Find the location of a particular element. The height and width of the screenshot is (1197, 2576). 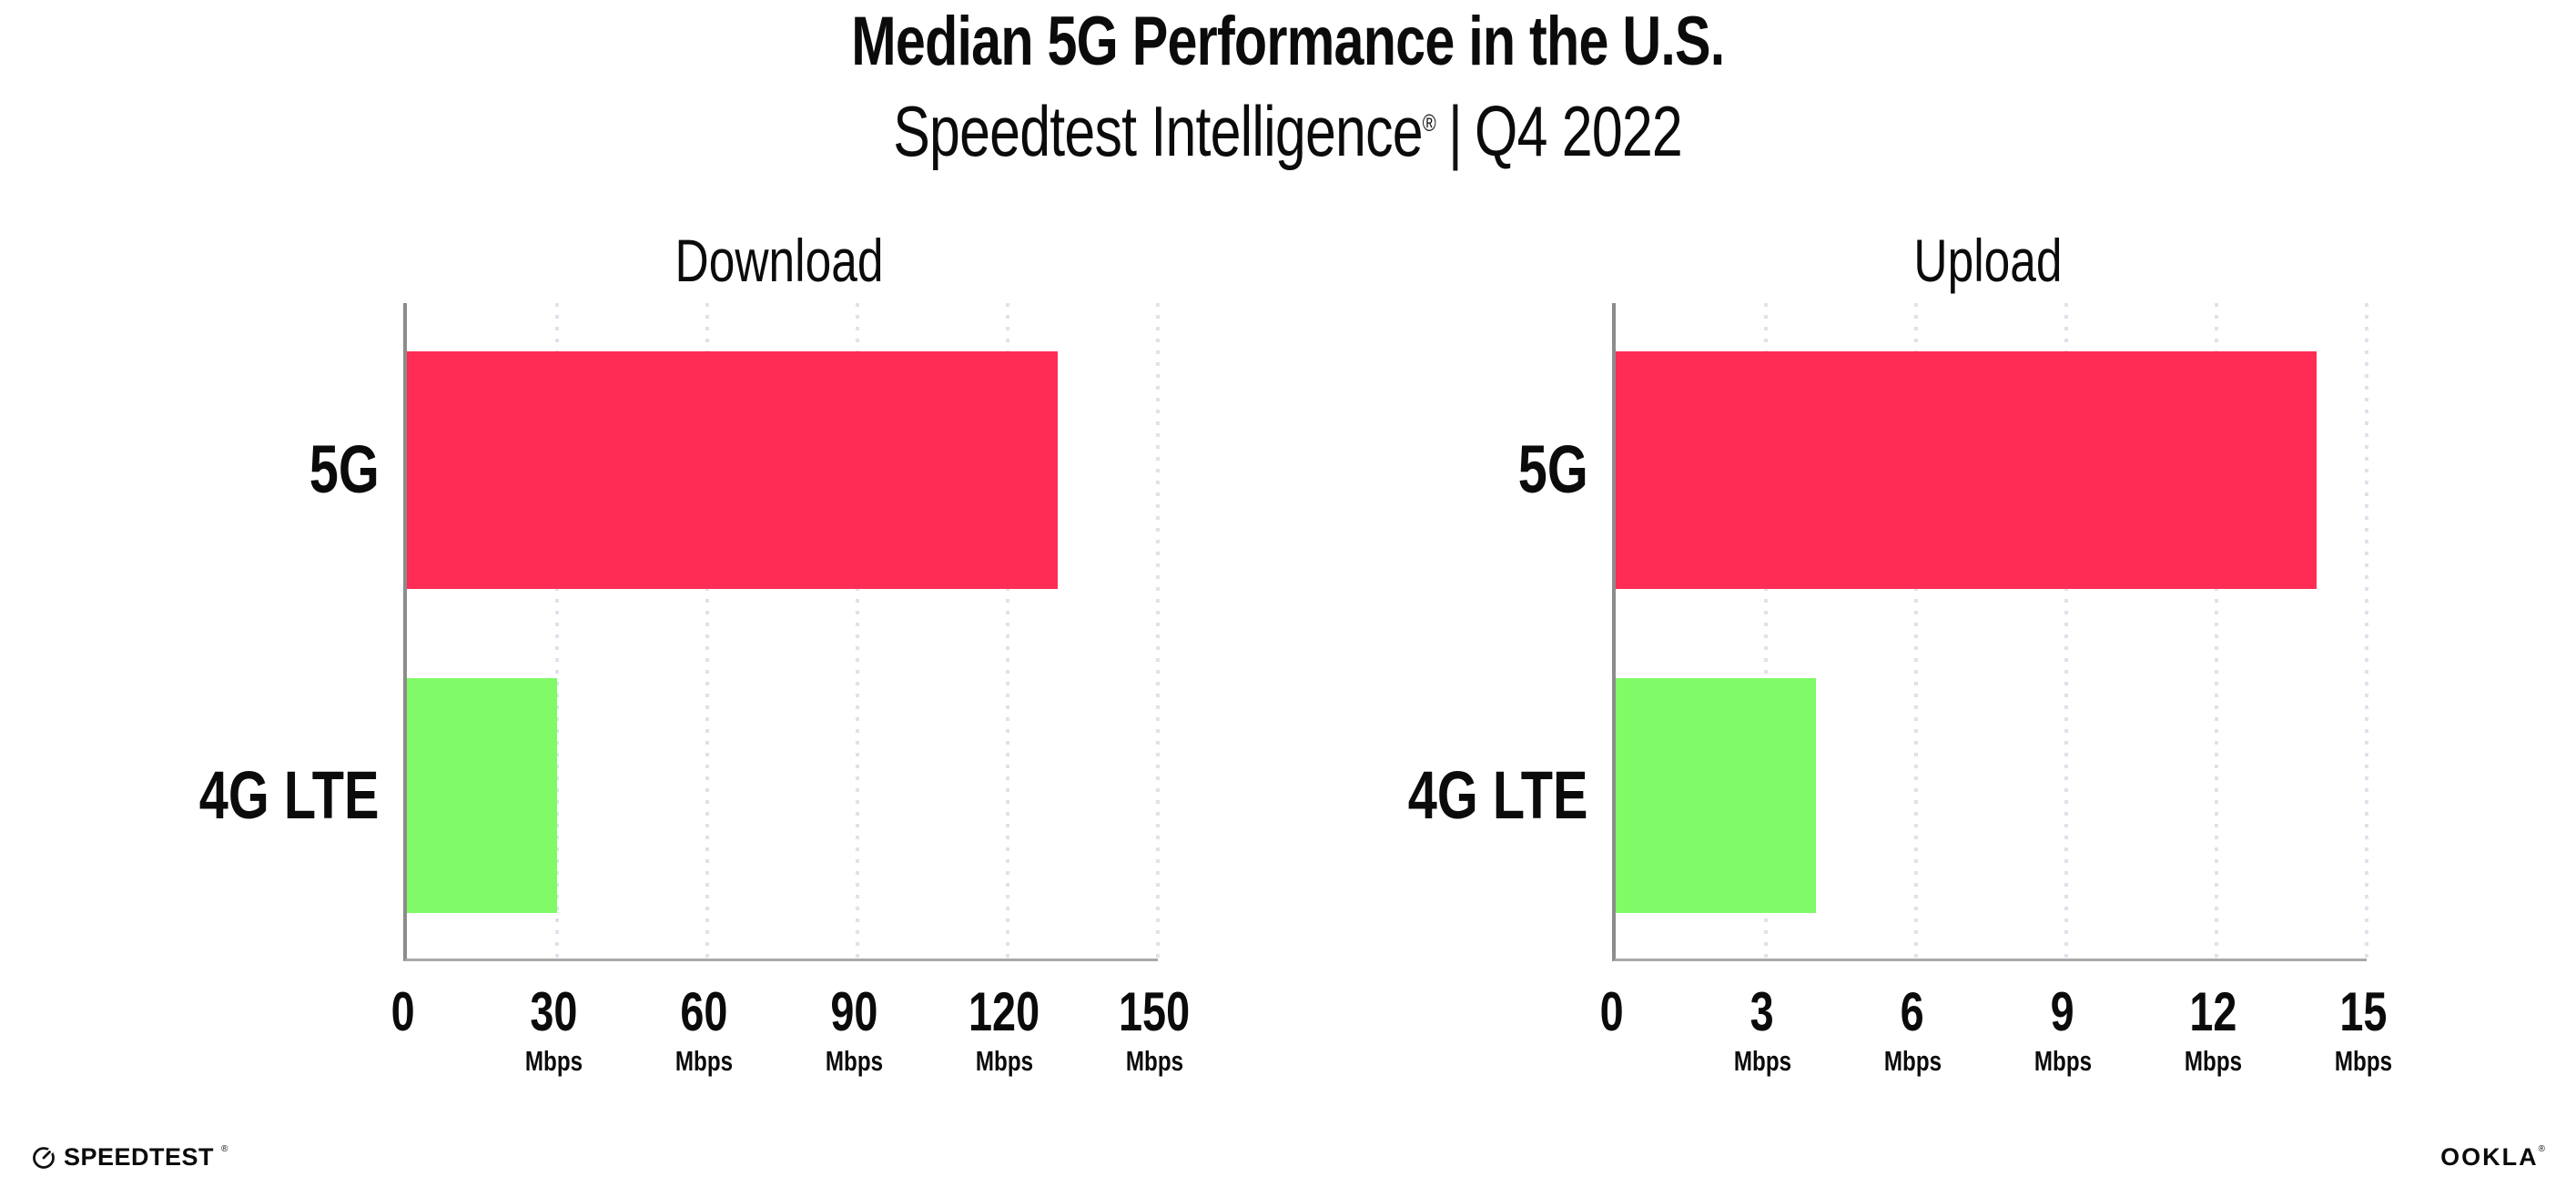

upload-tick-15-value: 15 is located at coordinates (2363, 1011).